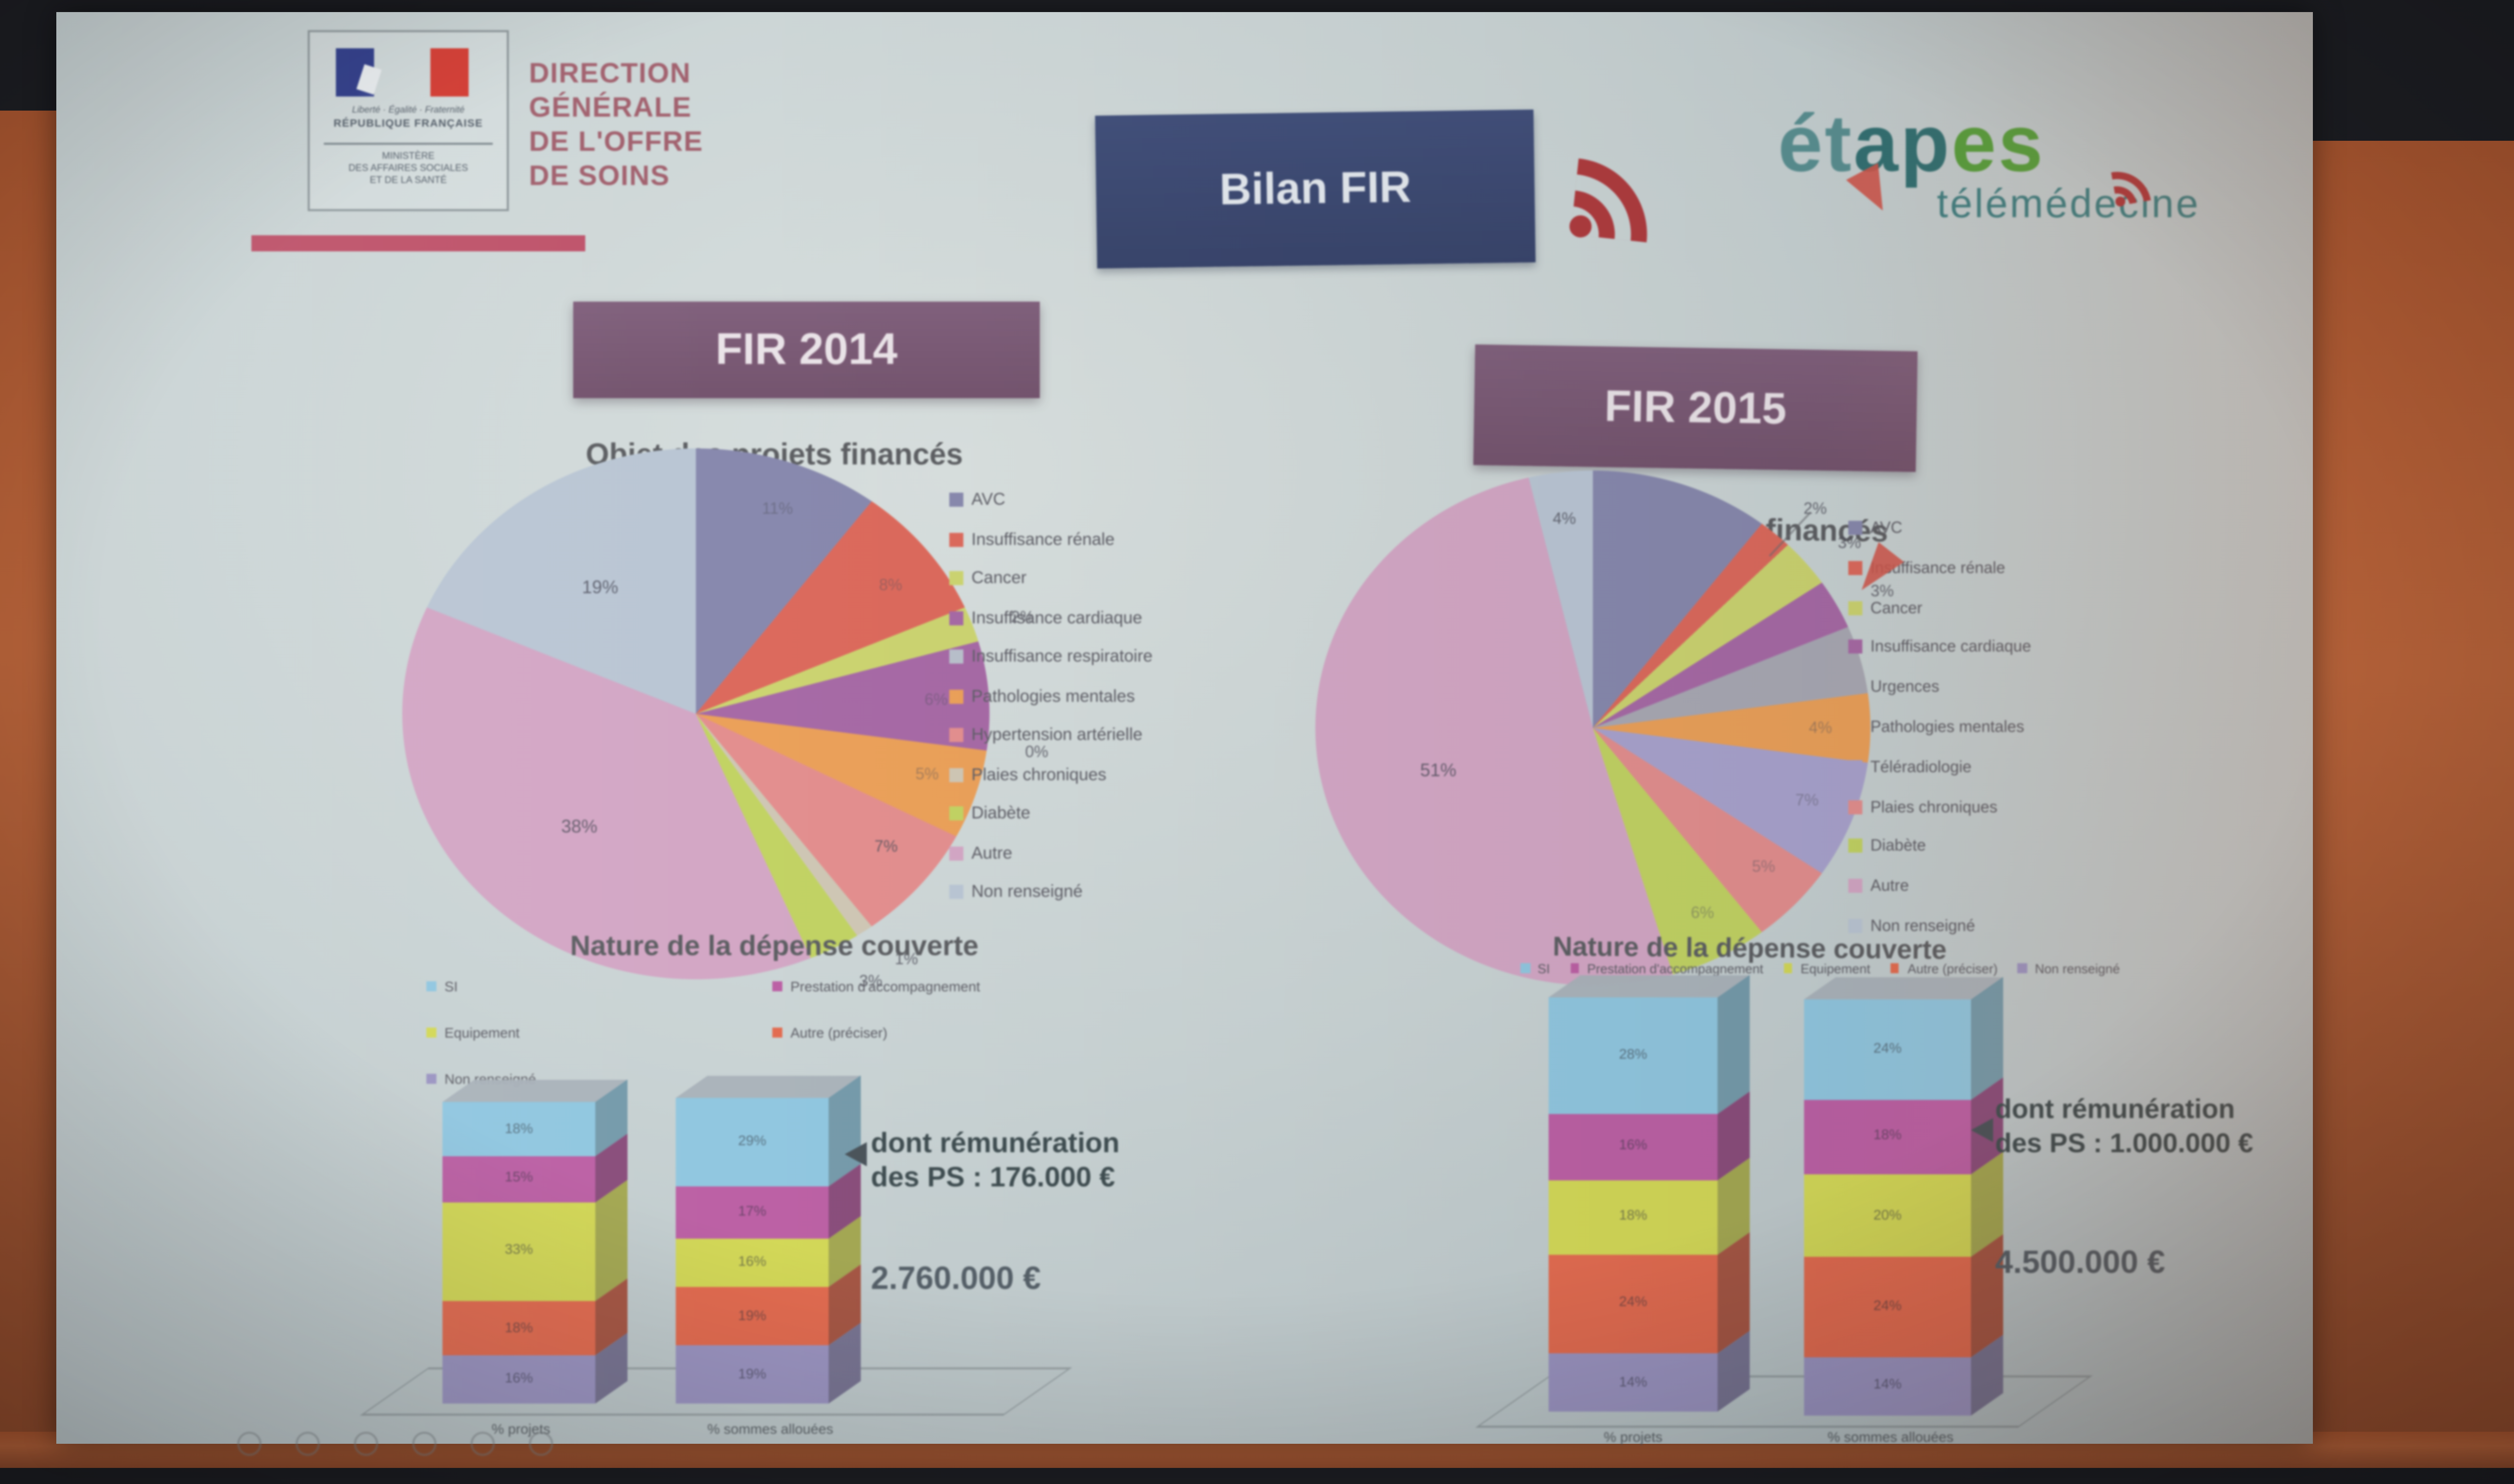 The image size is (2514, 1484). What do you see at coordinates (1764, 868) in the screenshot?
I see `pie-percent-label: 5%` at bounding box center [1764, 868].